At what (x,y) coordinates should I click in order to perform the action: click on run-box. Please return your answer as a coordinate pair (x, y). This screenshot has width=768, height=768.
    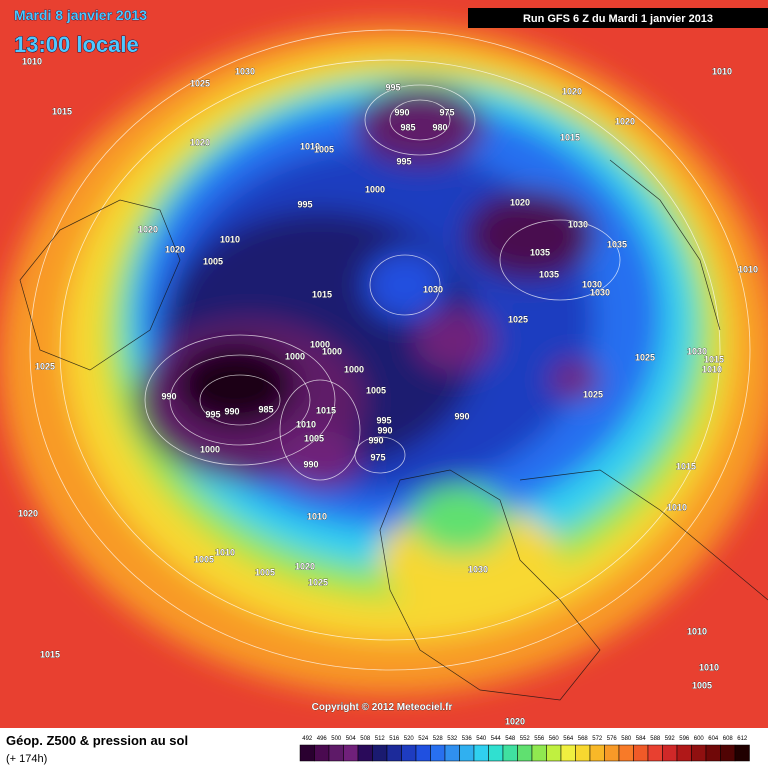
    Looking at the image, I should click on (618, 18).